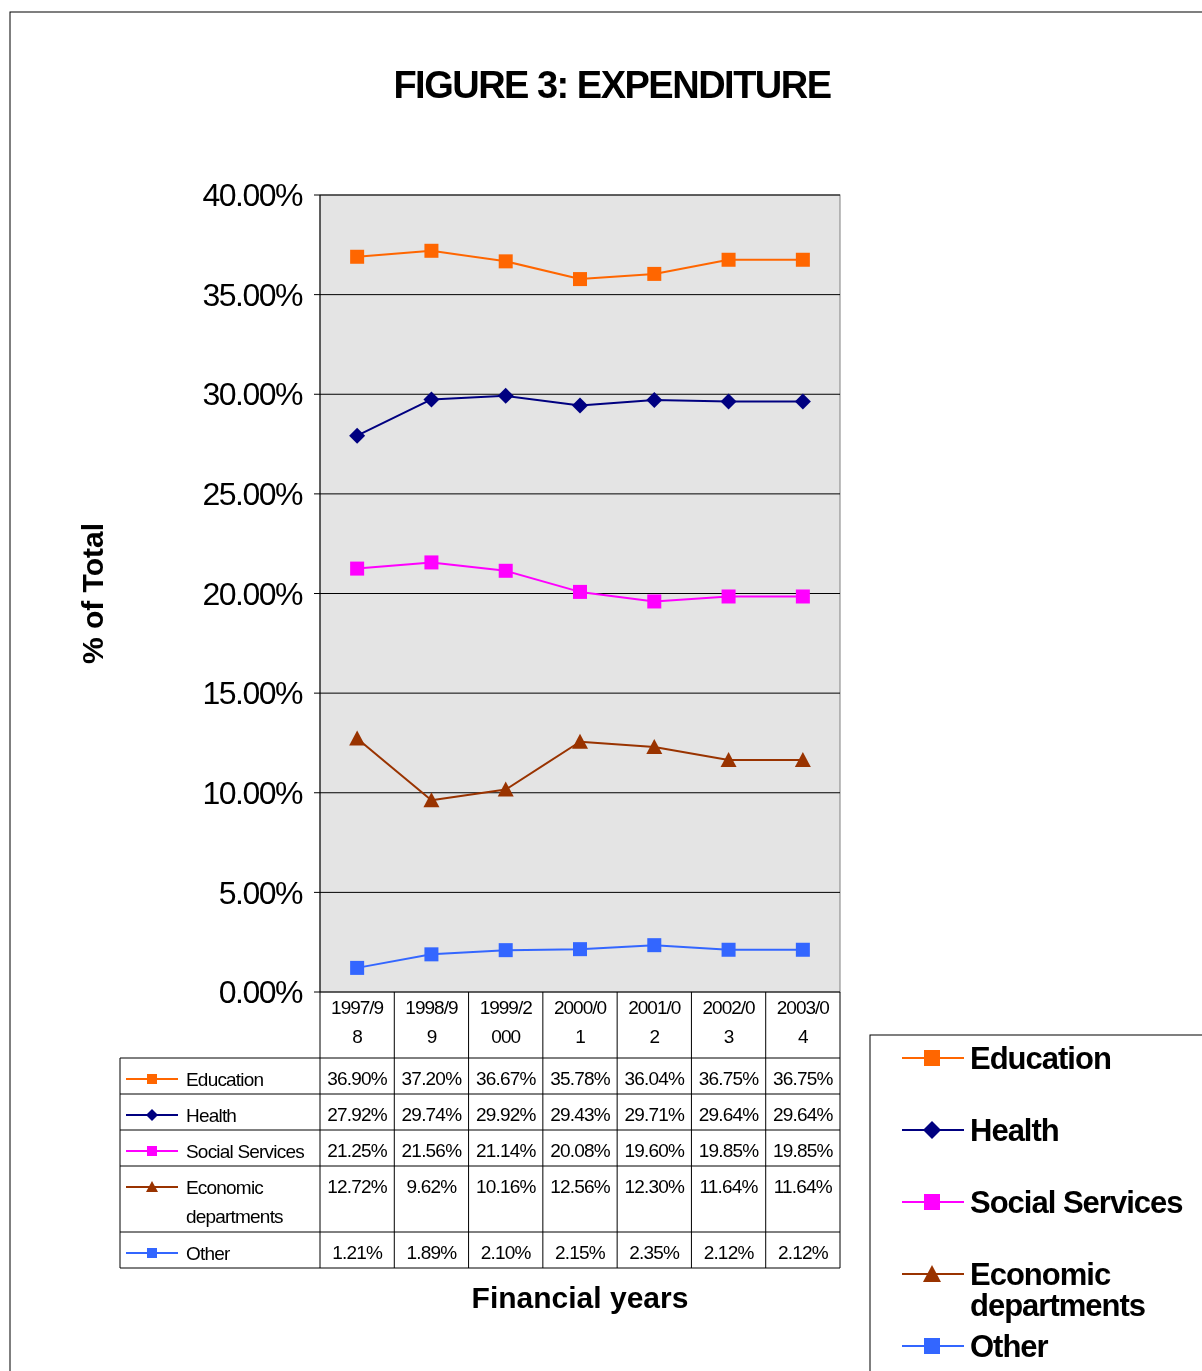 The height and width of the screenshot is (1371, 1202). Describe the element at coordinates (431, 1022) in the screenshot. I see `x-tick-label: 1998/99` at that location.